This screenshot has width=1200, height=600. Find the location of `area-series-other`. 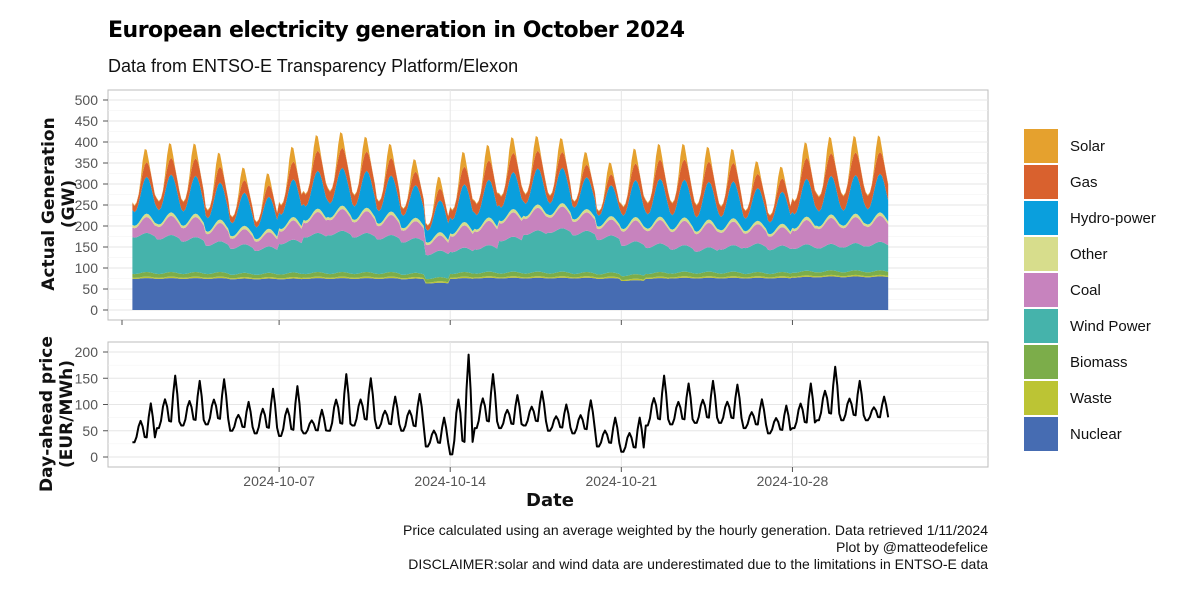

area-series-other is located at coordinates (510, 224).